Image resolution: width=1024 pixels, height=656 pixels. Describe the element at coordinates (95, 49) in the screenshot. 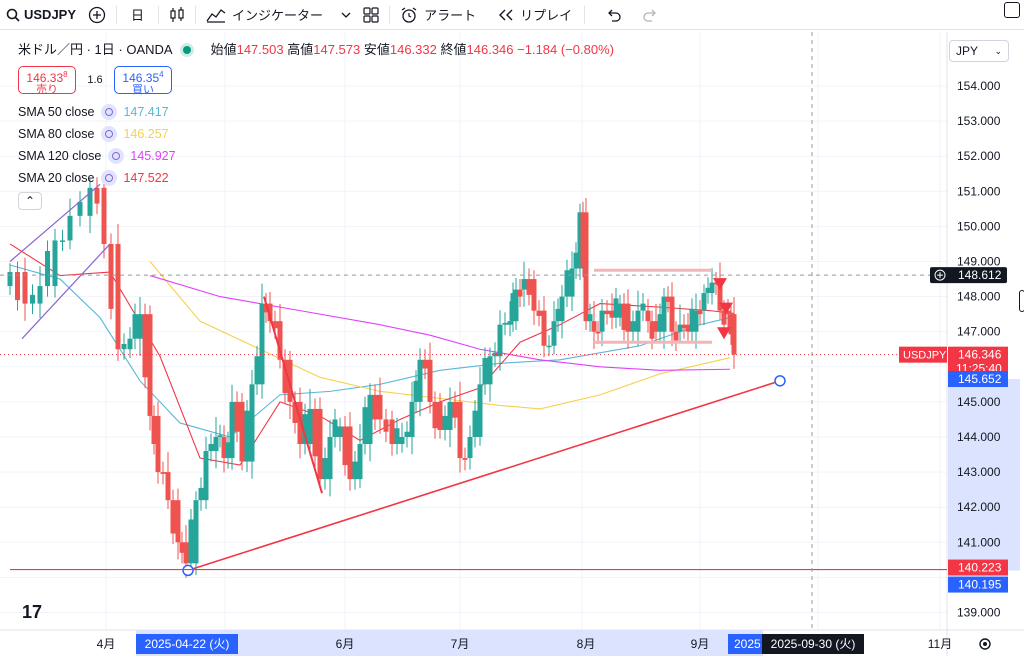

I see `legend-title: 米ドル／円 · 1日 · OANDA` at that location.